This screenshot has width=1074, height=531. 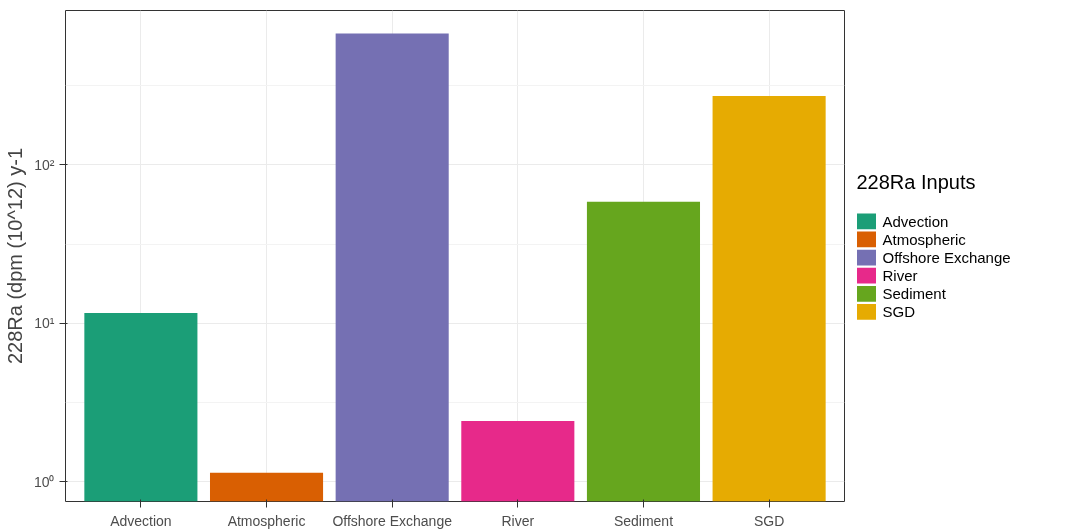 What do you see at coordinates (392, 520) in the screenshot?
I see `x-tick-label: Offshore Exchange` at bounding box center [392, 520].